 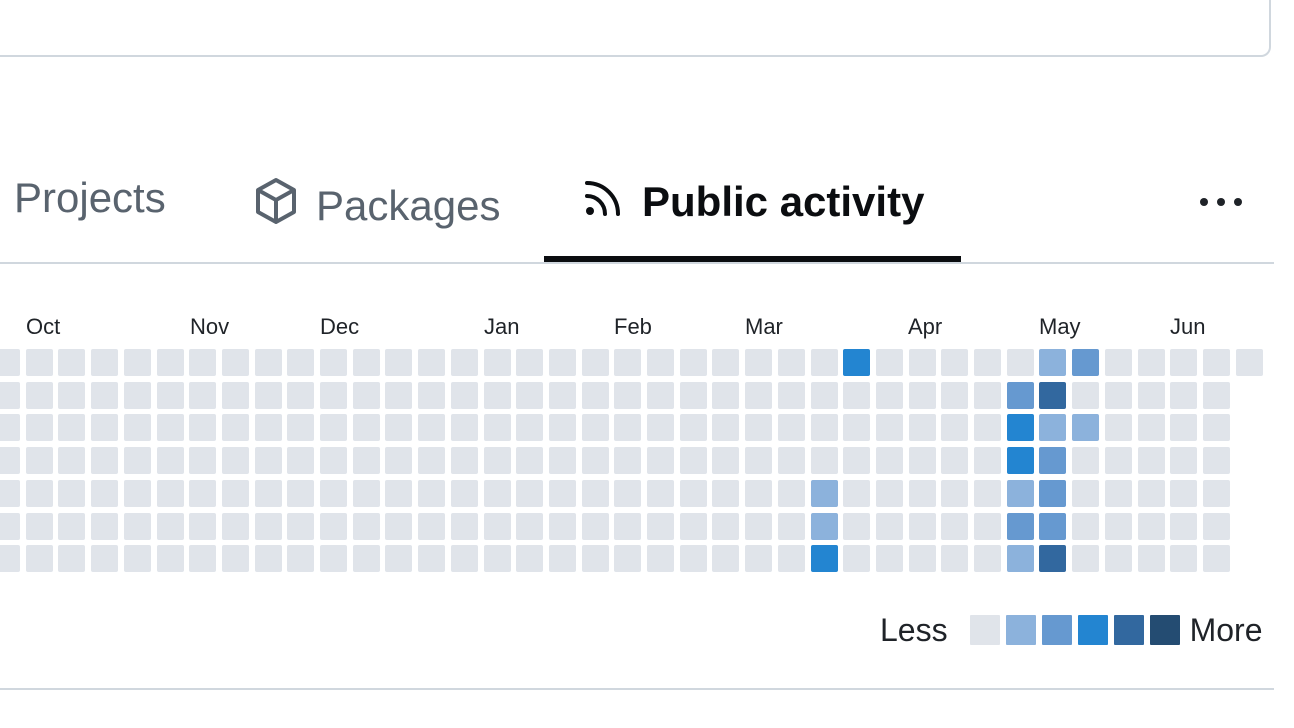 What do you see at coordinates (1228, 202) in the screenshot?
I see `more-tabs-button` at bounding box center [1228, 202].